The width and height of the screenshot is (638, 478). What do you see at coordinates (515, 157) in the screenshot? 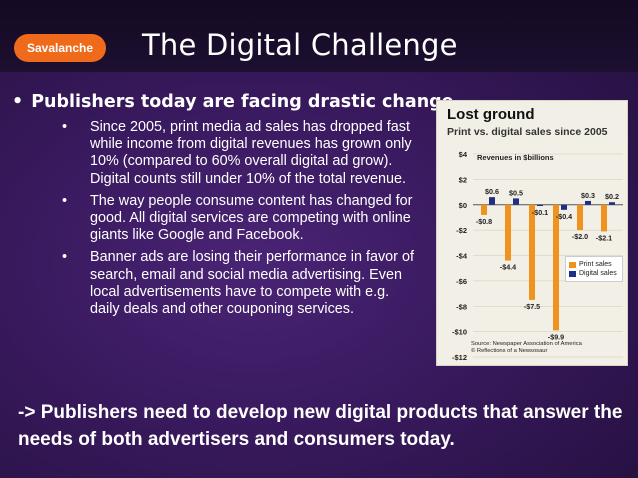
I see `y-axis-label: Revenues in $billions` at bounding box center [515, 157].